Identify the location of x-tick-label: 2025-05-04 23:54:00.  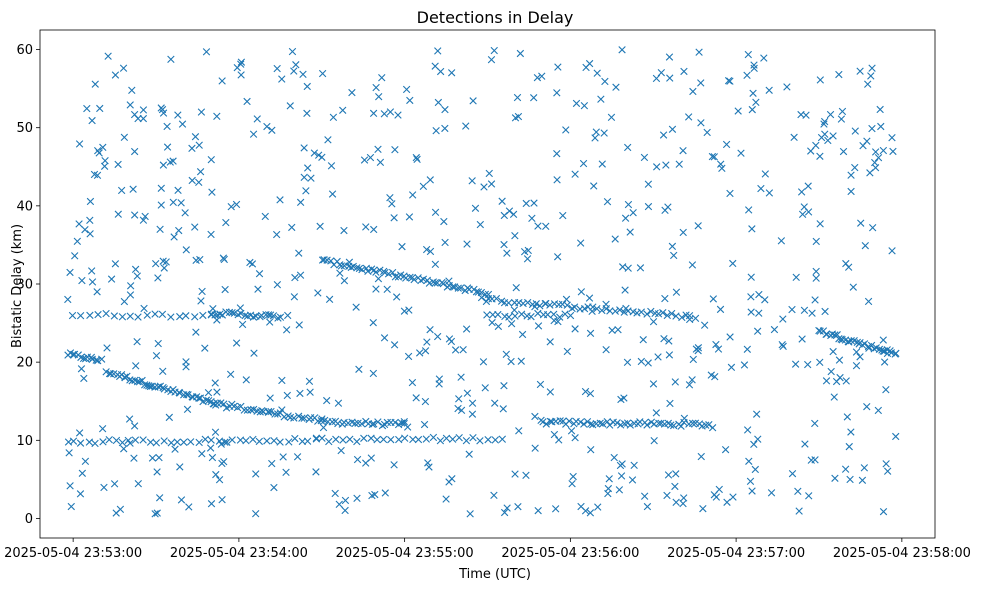
(239, 553).